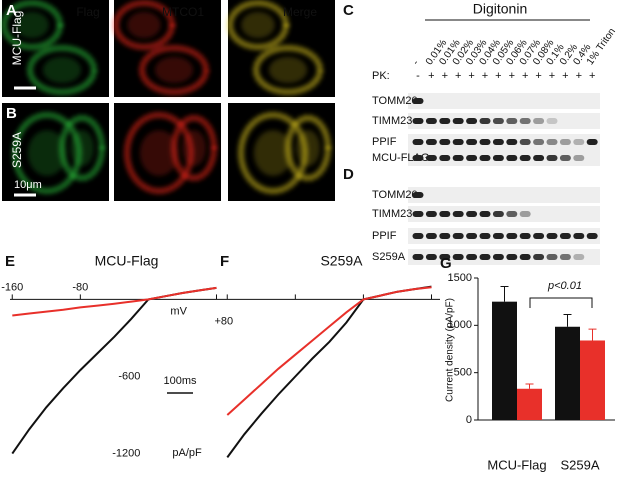 This screenshot has height=477, width=617. I want to click on significance-label: p<0.01, so click(564, 286).